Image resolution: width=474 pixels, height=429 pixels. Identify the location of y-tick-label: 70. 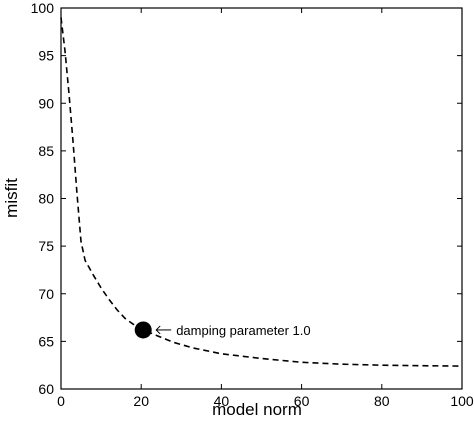
(46, 294).